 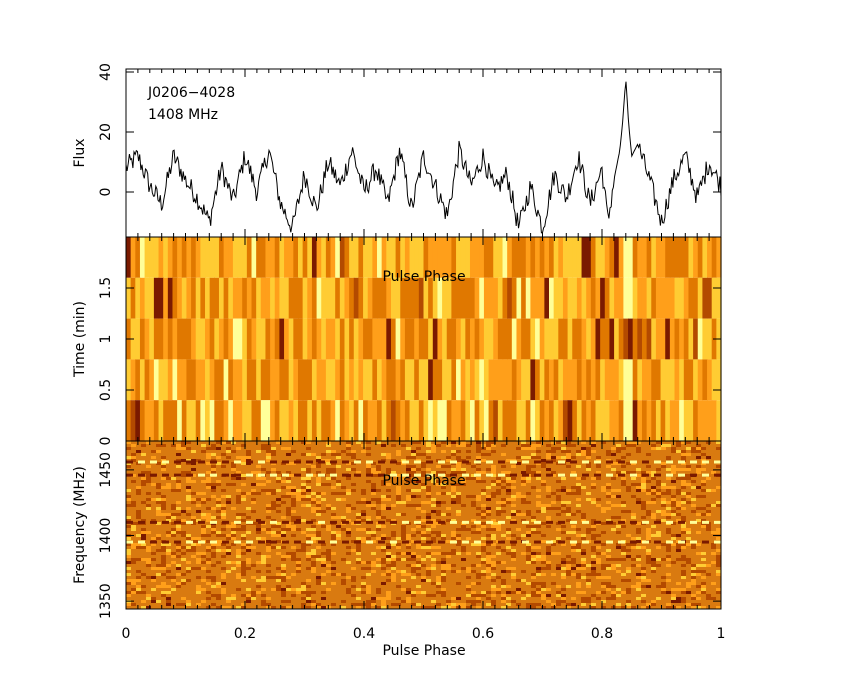 I want to click on profile-y-tick-label: 40, so click(x=106, y=72).